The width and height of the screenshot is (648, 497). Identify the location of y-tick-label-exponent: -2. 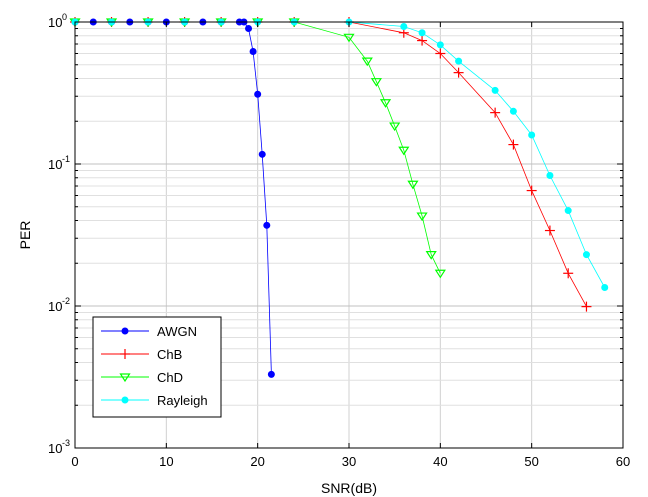
(66, 301).